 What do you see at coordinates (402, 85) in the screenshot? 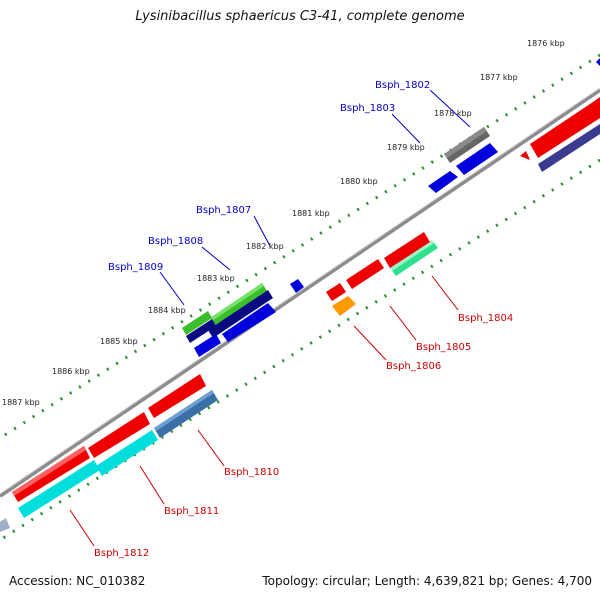
I see `gene-label-bsph-1802: Bsph_1802` at bounding box center [402, 85].